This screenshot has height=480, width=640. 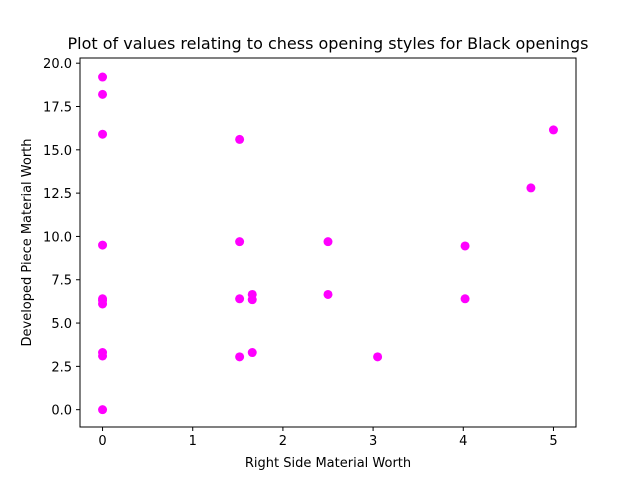 What do you see at coordinates (373, 441) in the screenshot?
I see `x-tick-label: 3` at bounding box center [373, 441].